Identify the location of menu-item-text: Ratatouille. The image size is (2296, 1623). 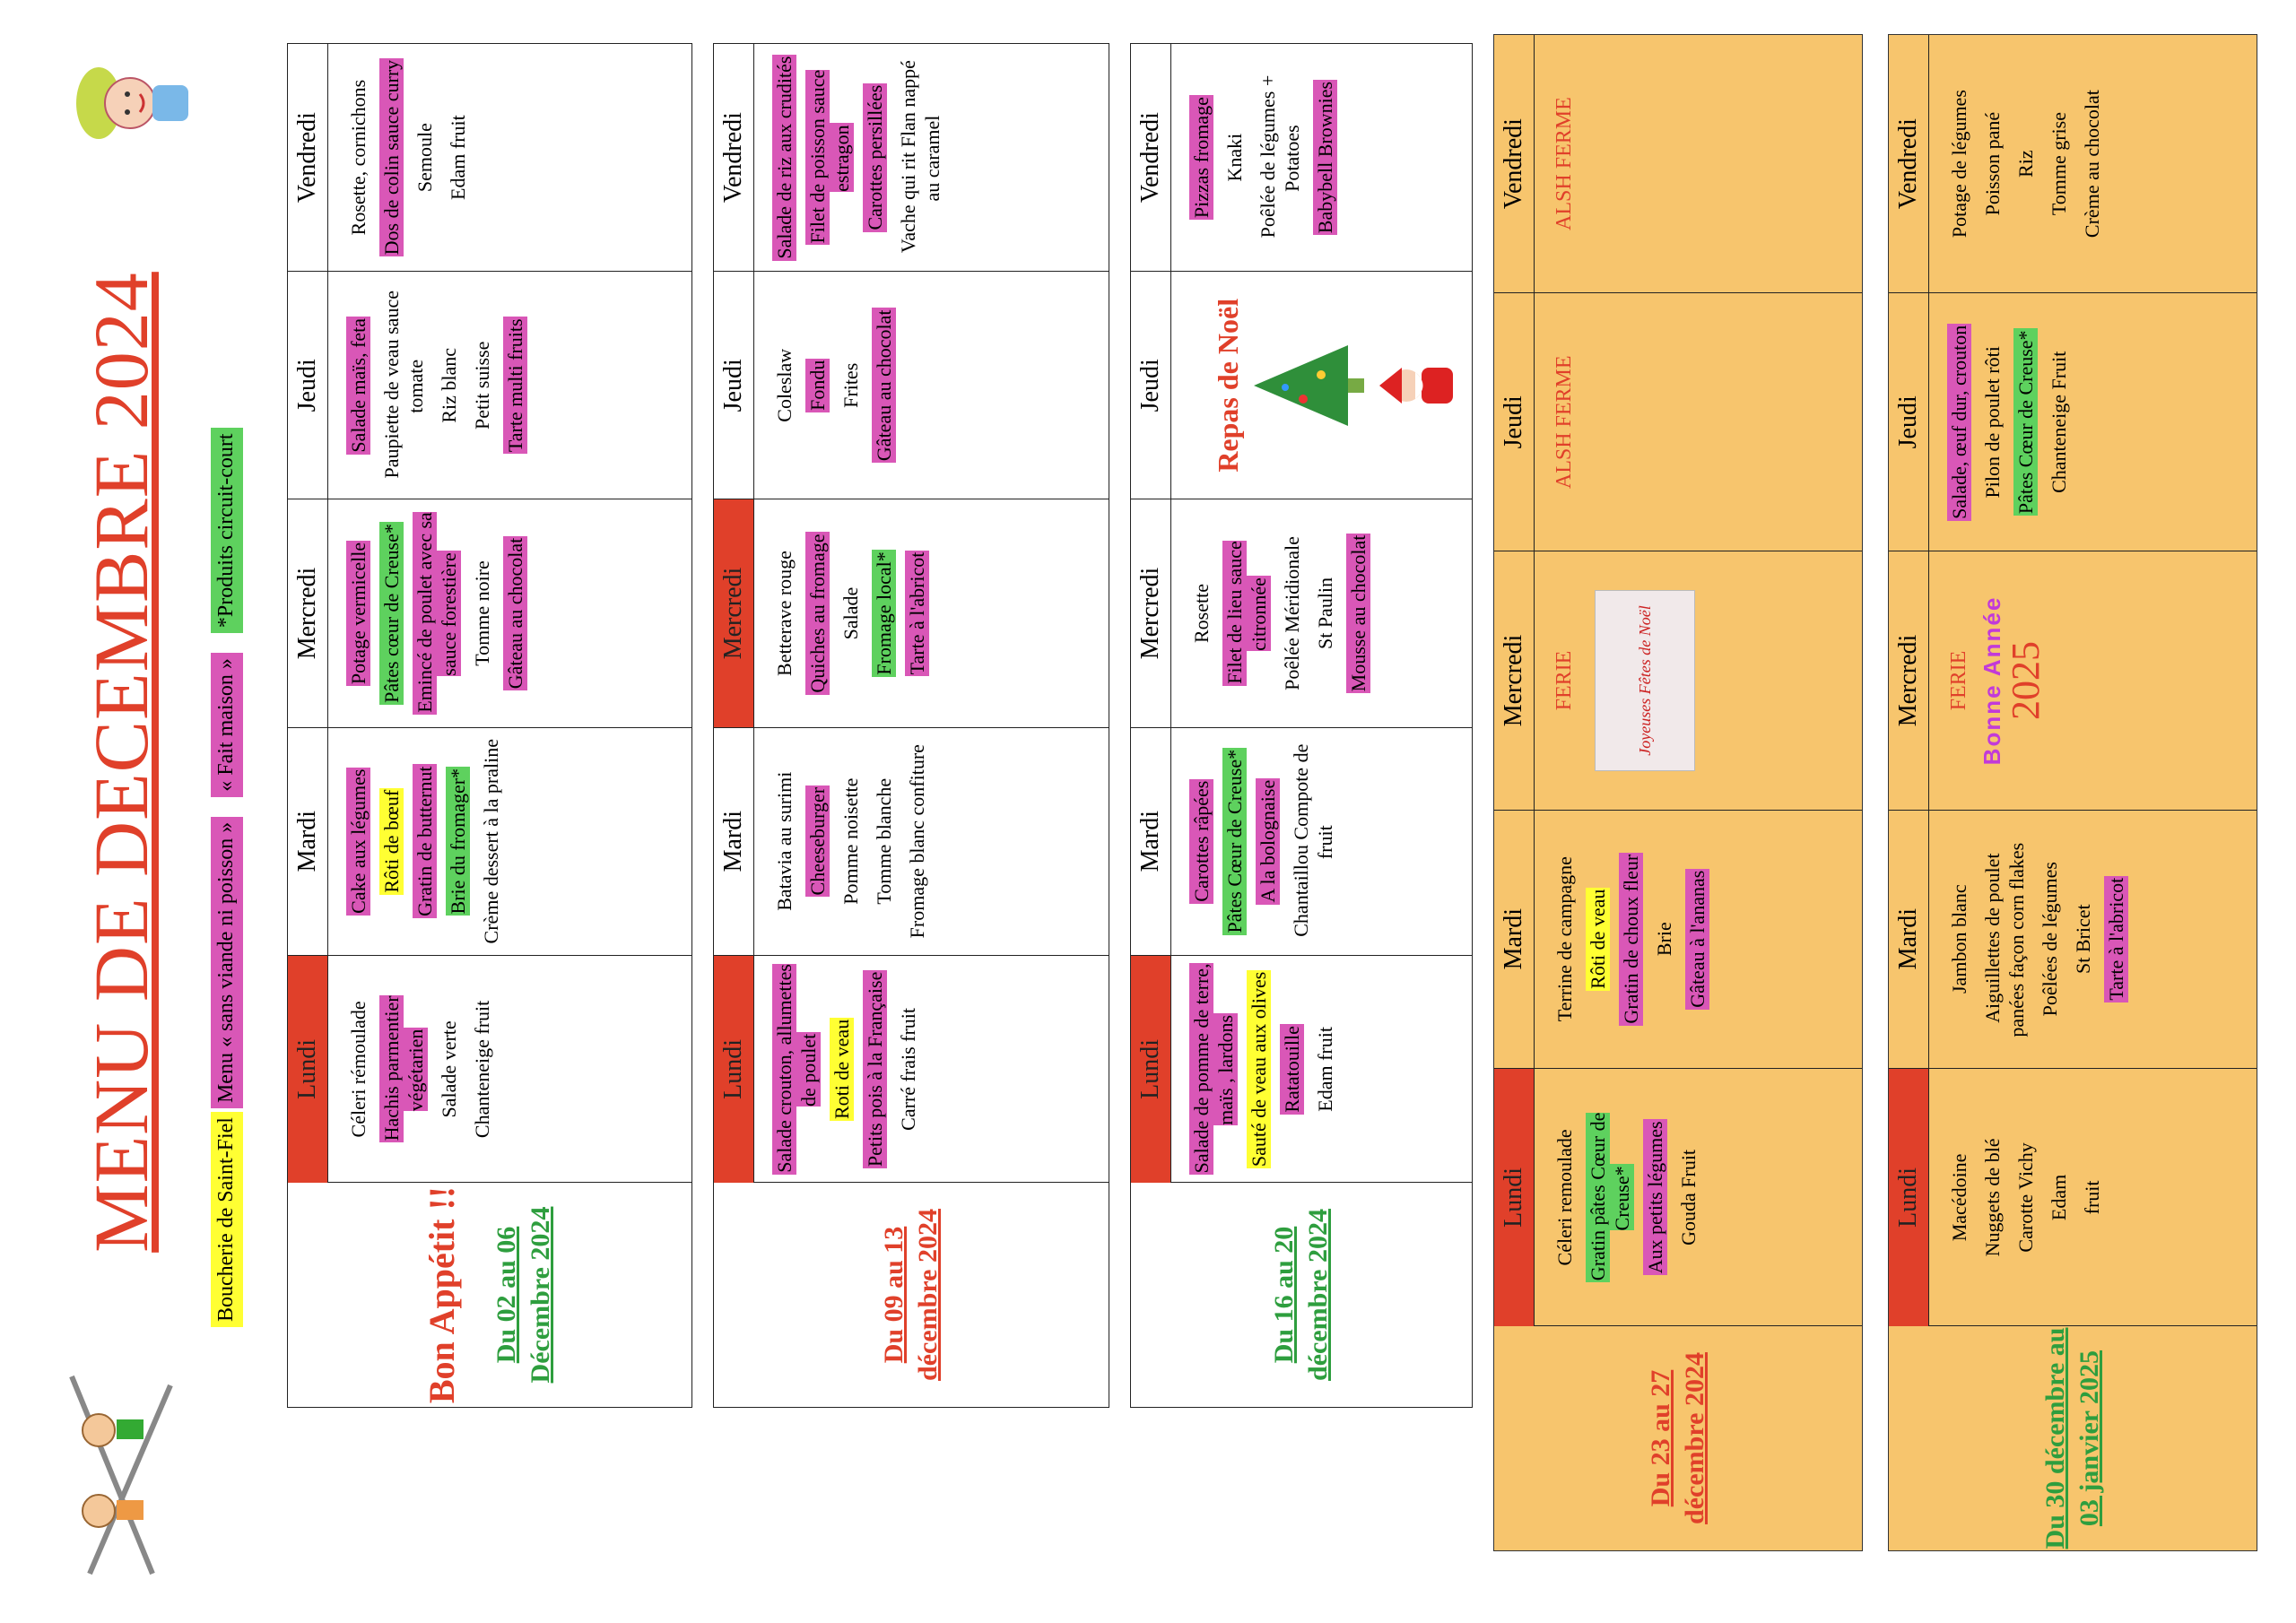
(1292, 1069).